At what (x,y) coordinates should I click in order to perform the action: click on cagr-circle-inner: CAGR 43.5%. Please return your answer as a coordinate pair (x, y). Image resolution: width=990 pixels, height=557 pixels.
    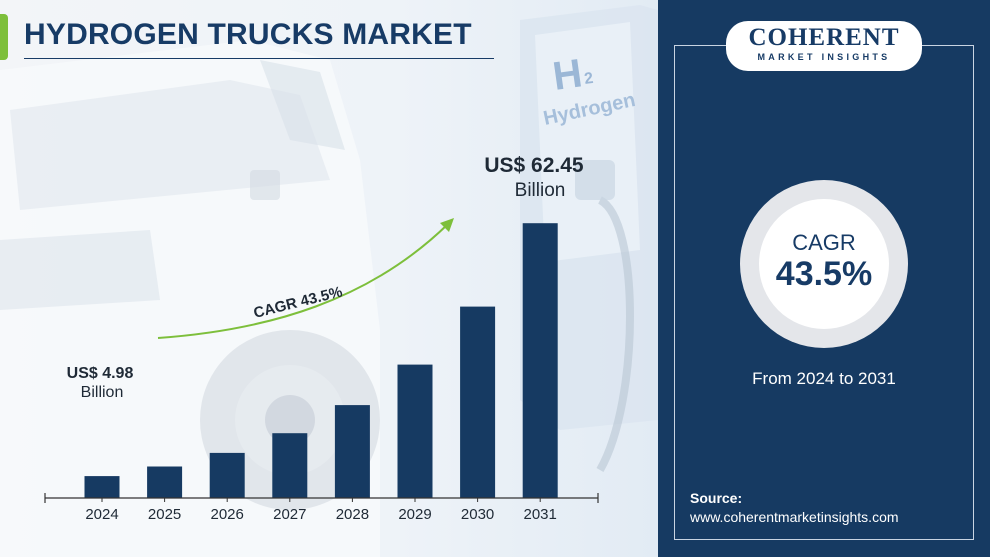
    Looking at the image, I should click on (824, 264).